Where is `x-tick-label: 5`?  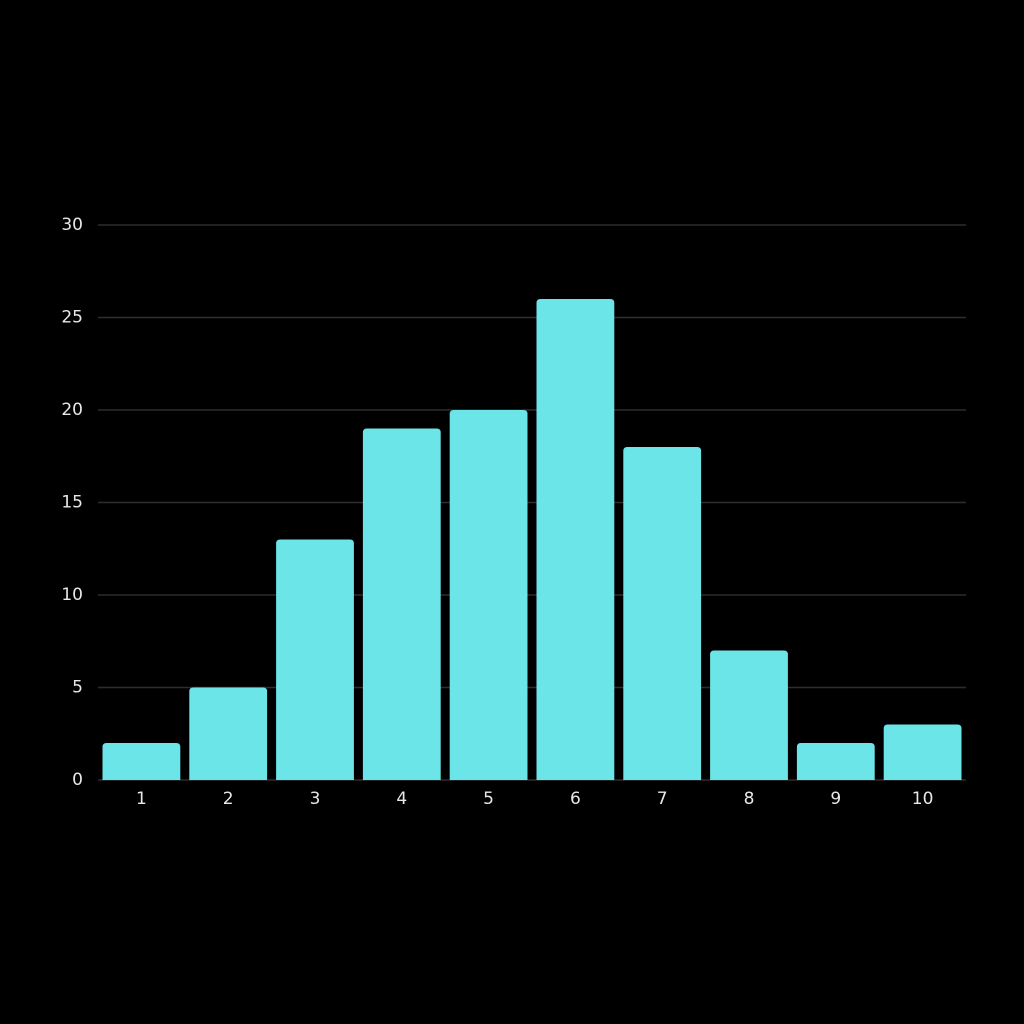
x-tick-label: 5 is located at coordinates (488, 799).